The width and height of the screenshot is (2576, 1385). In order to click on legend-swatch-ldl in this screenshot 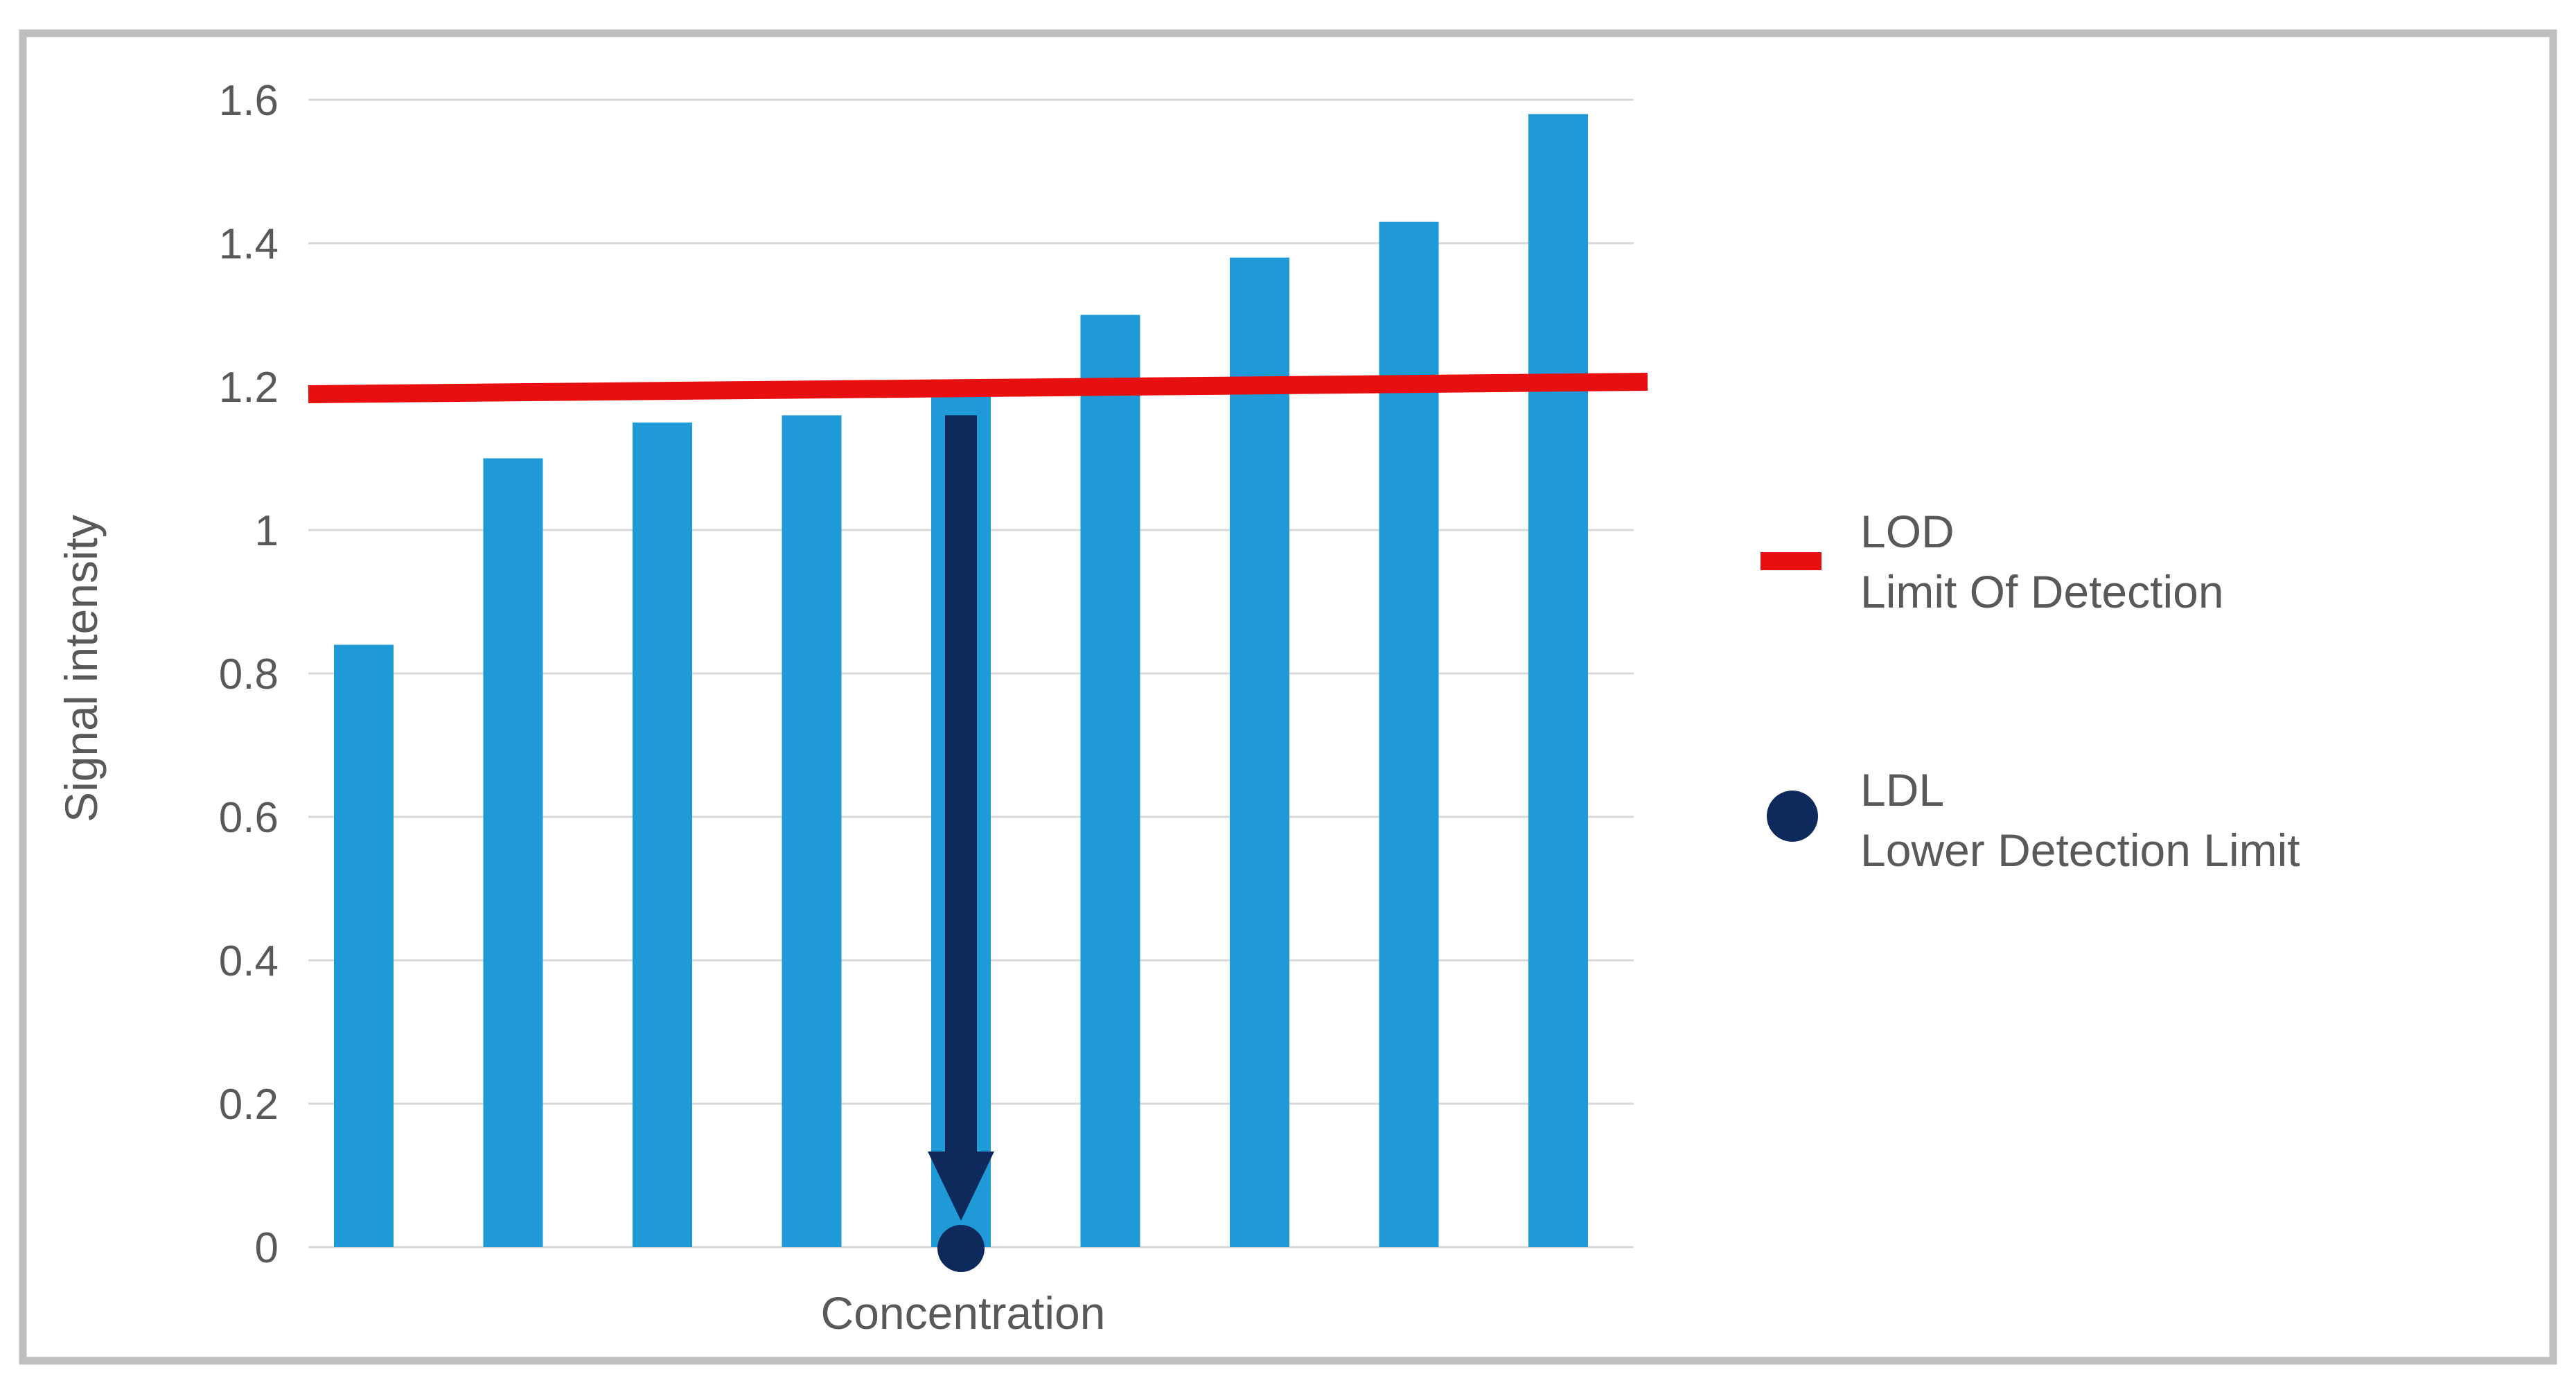, I will do `click(1792, 816)`.